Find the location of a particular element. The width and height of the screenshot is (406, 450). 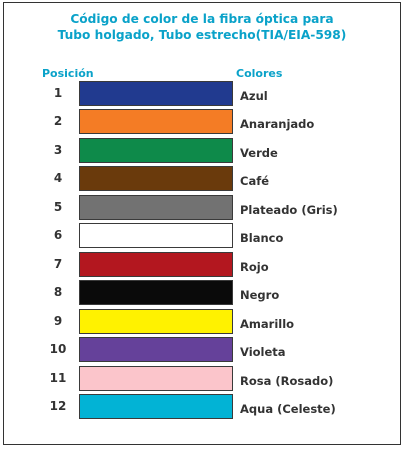

position-number: 9 is located at coordinates (58, 320).